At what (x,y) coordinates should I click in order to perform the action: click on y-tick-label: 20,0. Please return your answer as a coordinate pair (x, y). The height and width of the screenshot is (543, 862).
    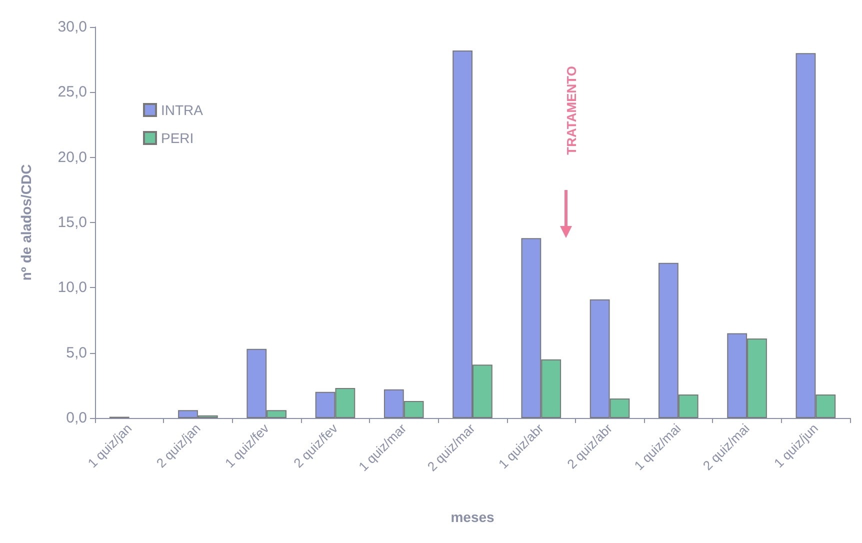
    Looking at the image, I should click on (72, 157).